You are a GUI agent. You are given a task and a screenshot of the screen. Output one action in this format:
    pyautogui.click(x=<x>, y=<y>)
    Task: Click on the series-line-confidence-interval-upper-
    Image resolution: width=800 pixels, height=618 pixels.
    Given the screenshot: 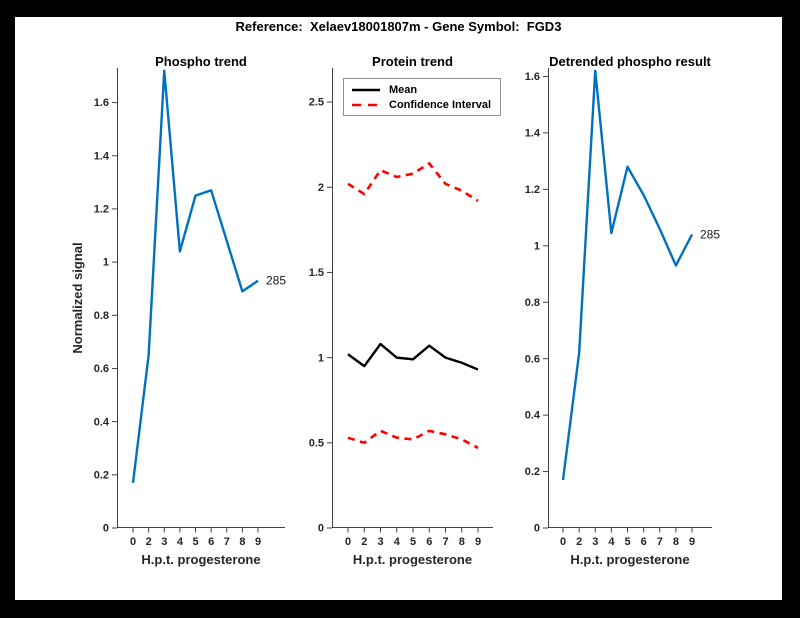 What is the action you would take?
    pyautogui.click(x=413, y=182)
    